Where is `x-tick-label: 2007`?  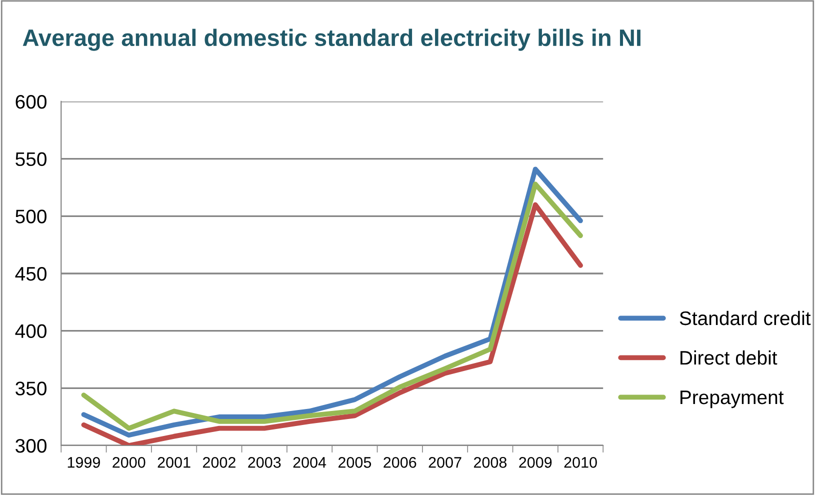
x-tick-label: 2007 is located at coordinates (445, 462).